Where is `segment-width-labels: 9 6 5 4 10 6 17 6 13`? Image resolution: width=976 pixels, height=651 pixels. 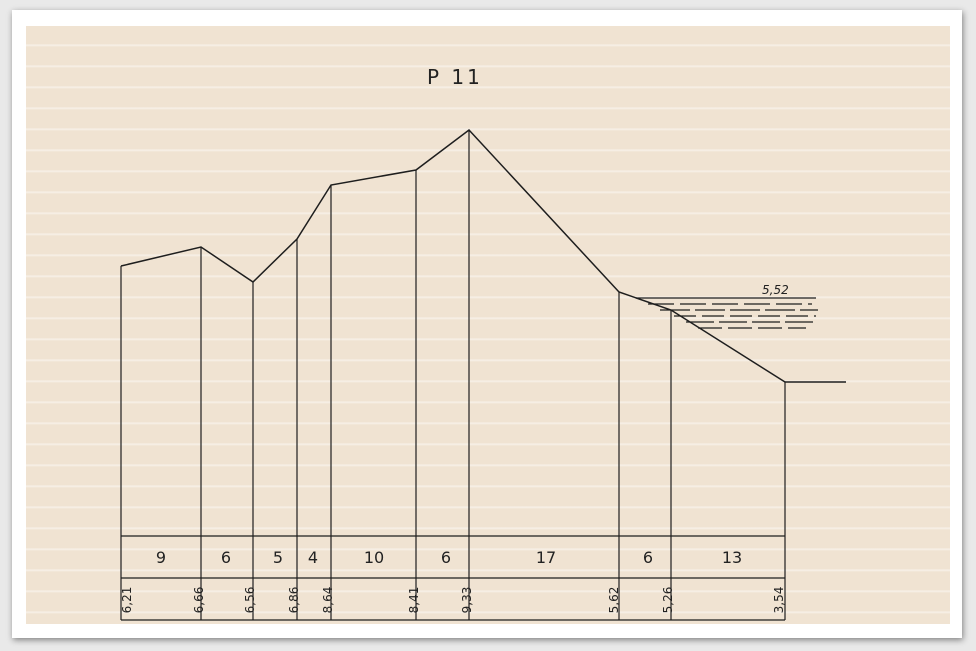 segment-width-labels: 9 6 5 4 10 6 17 6 13 is located at coordinates (449, 557).